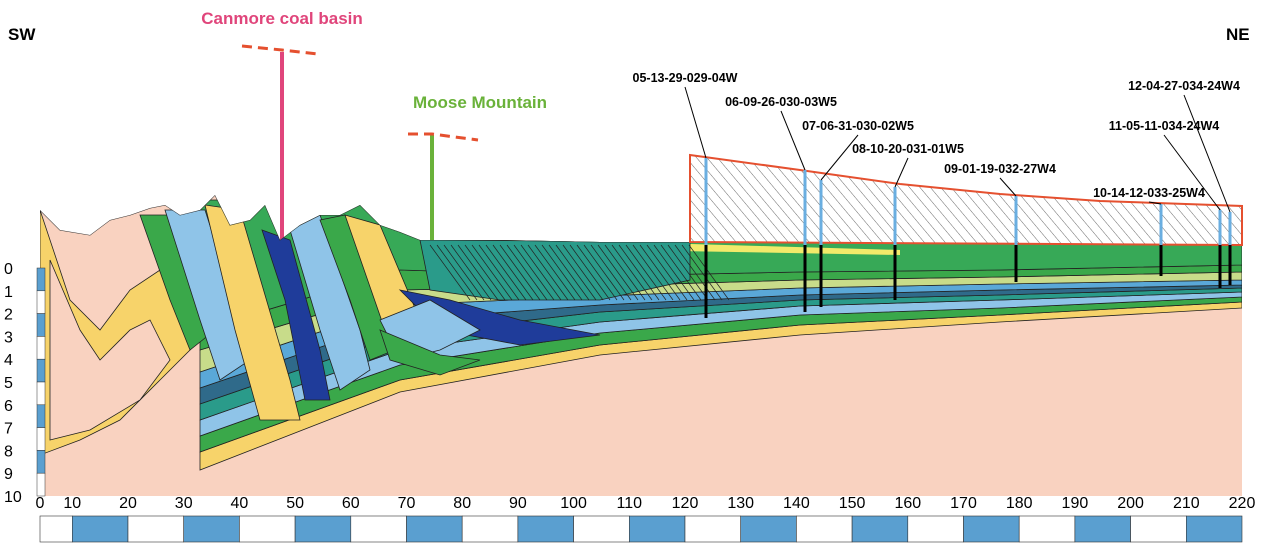  What do you see at coordinates (1238, 34) in the screenshot?
I see `ne-label: NE` at bounding box center [1238, 34].